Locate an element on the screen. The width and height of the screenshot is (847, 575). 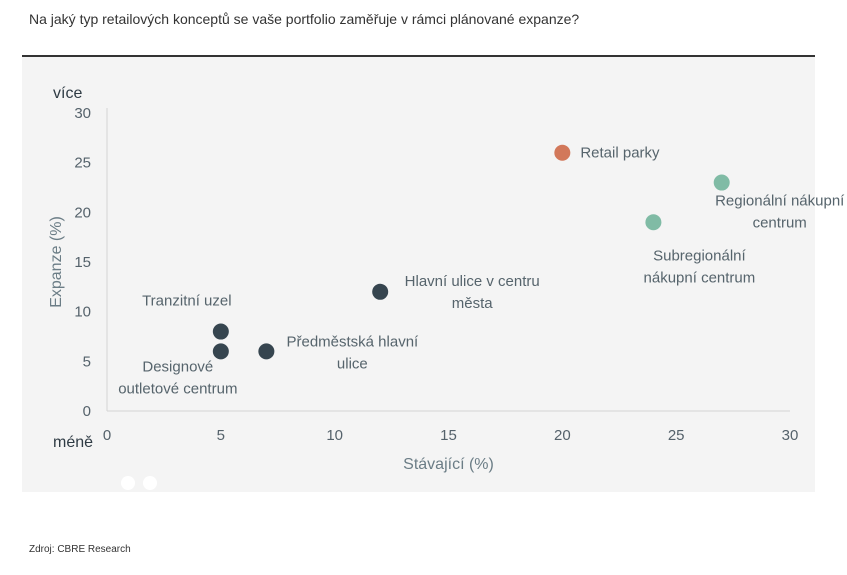
y-tick-label: 10 is located at coordinates (82, 312).